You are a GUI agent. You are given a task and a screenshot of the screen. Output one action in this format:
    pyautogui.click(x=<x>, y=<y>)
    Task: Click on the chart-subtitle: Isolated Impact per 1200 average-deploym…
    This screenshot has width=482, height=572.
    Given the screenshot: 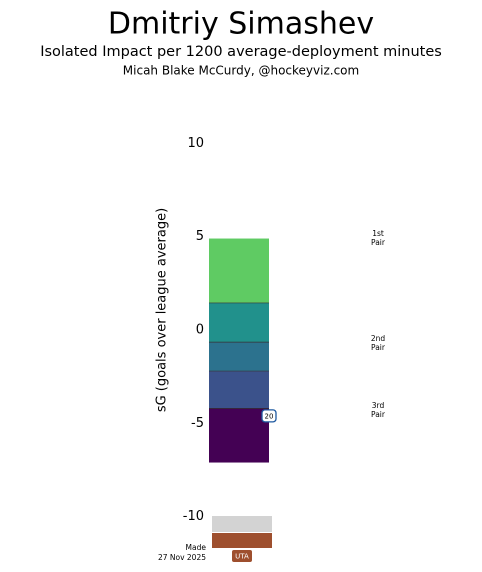 What is the action you would take?
    pyautogui.click(x=241, y=52)
    